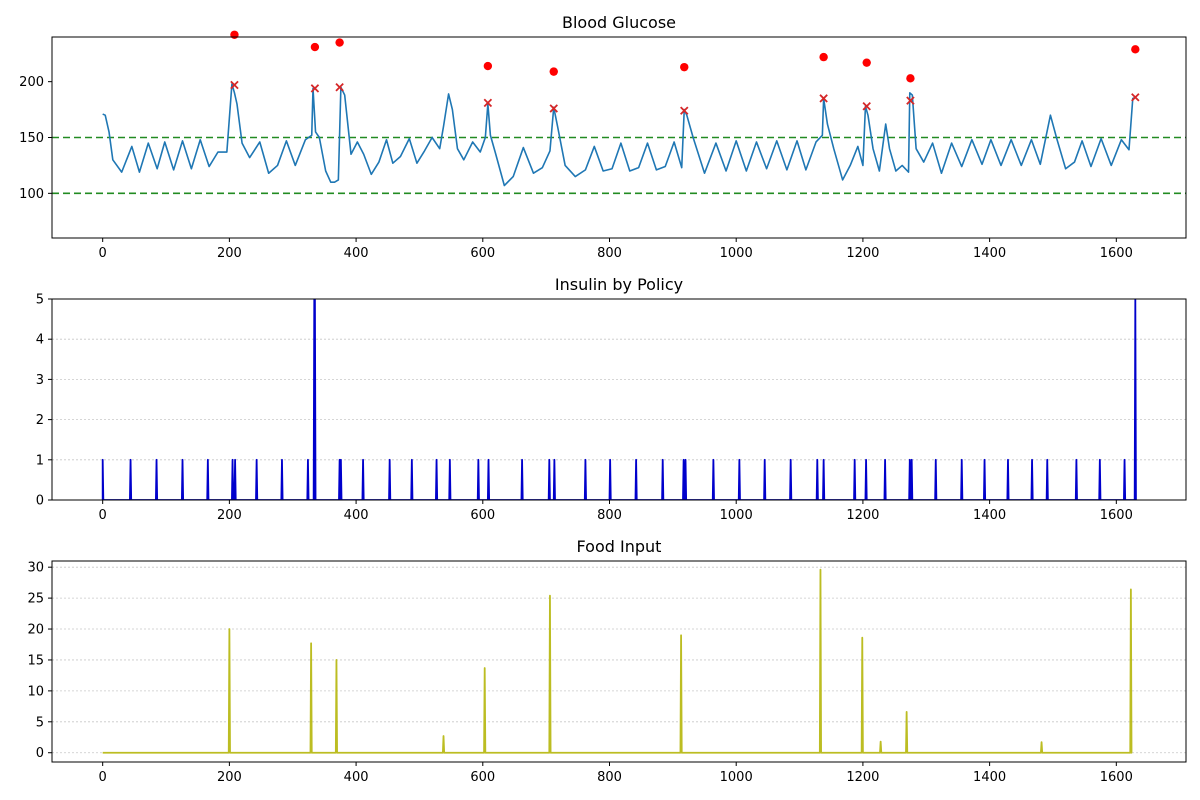  What do you see at coordinates (35, 568) in the screenshot?
I see `y-tick-label: 30` at bounding box center [35, 568].